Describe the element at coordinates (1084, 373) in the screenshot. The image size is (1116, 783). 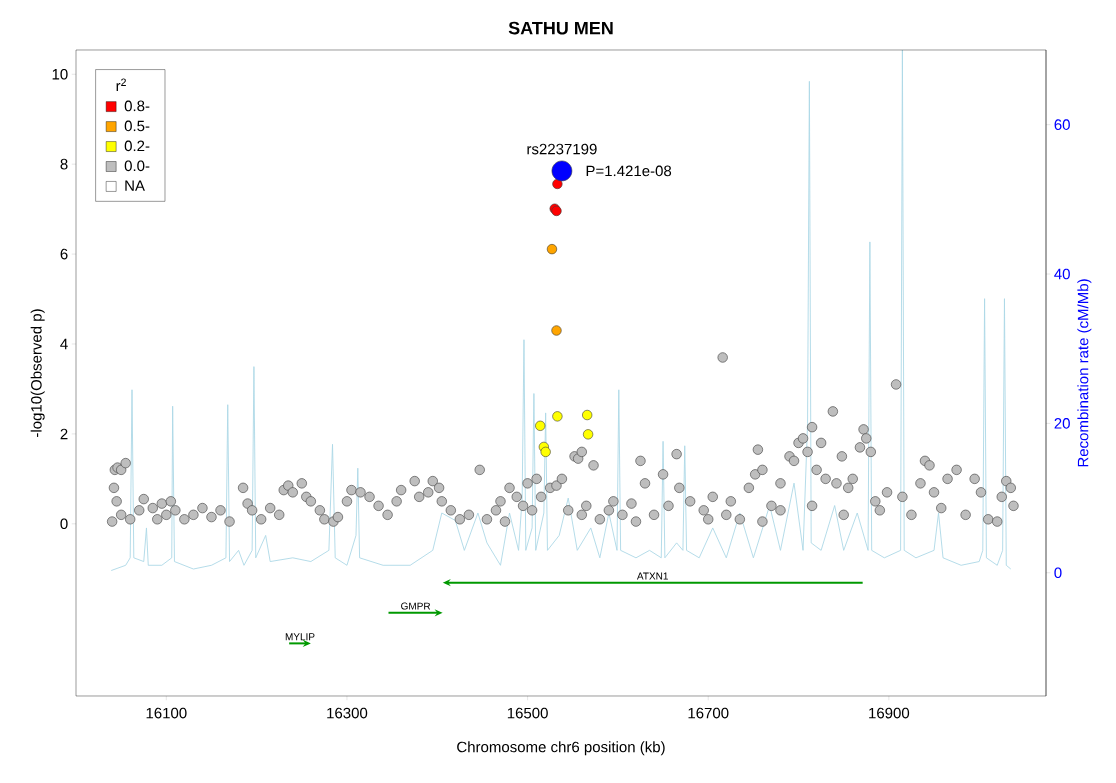
I see `y2-axis-title: Recombination rate (cM/Mb)` at that location.